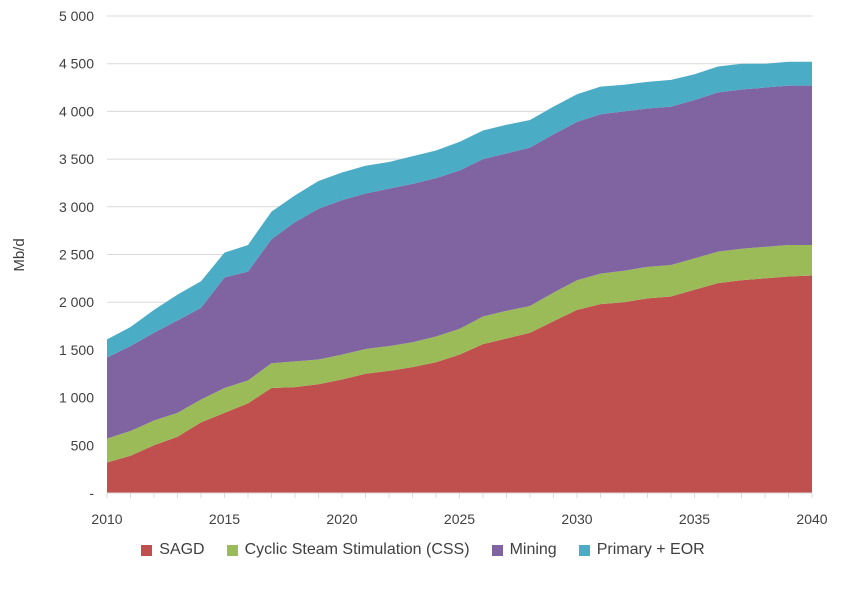 The height and width of the screenshot is (612, 846). What do you see at coordinates (76, 111) in the screenshot?
I see `y-tick-label: 4 000` at bounding box center [76, 111].